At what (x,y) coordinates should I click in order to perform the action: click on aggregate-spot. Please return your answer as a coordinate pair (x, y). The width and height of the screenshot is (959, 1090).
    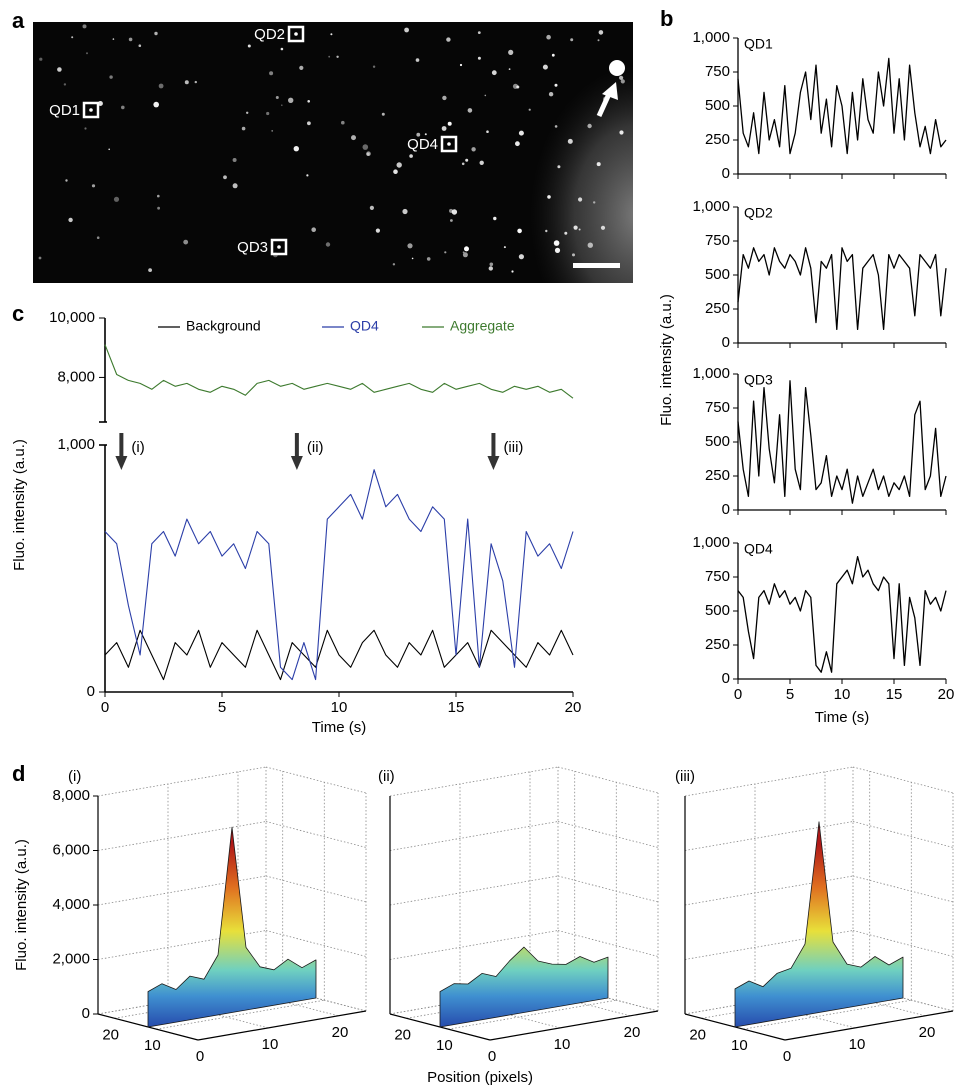
    Looking at the image, I should click on (617, 68).